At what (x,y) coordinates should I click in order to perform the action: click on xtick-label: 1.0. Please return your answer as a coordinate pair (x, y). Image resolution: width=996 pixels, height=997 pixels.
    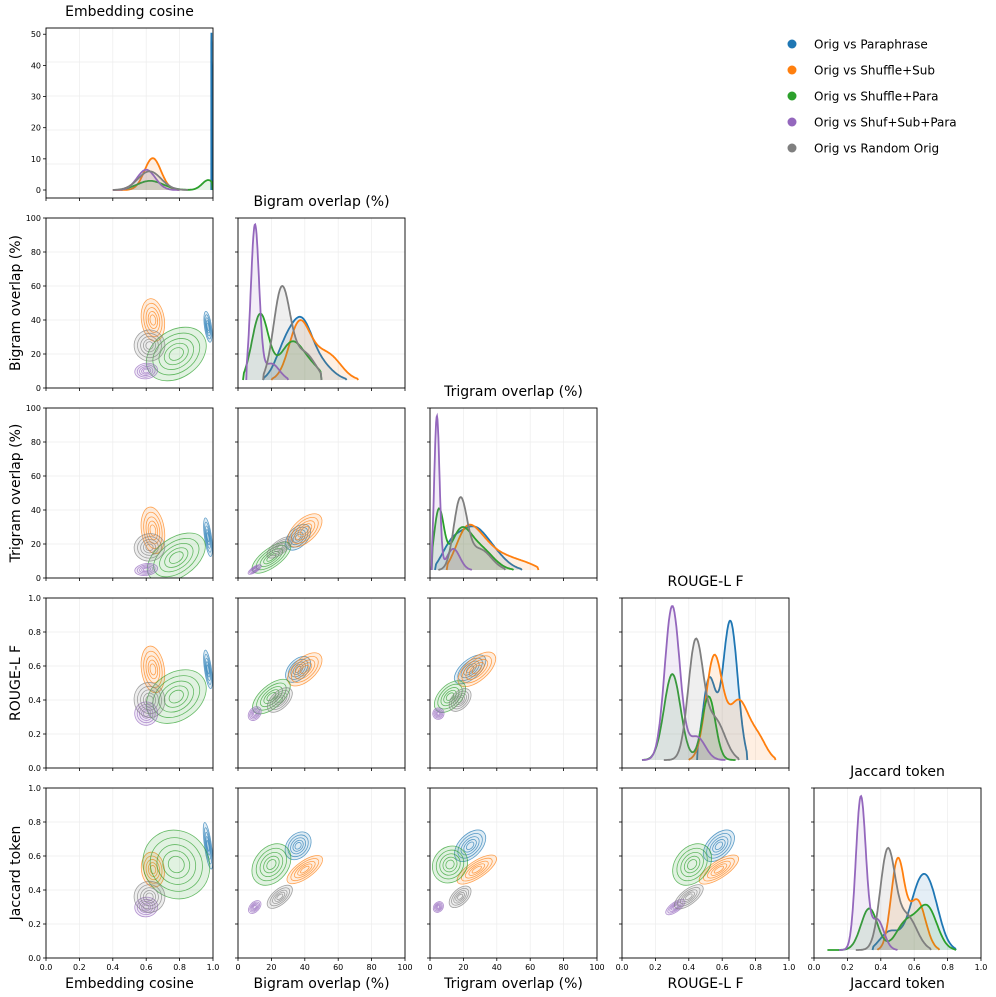
    Looking at the image, I should click on (981, 967).